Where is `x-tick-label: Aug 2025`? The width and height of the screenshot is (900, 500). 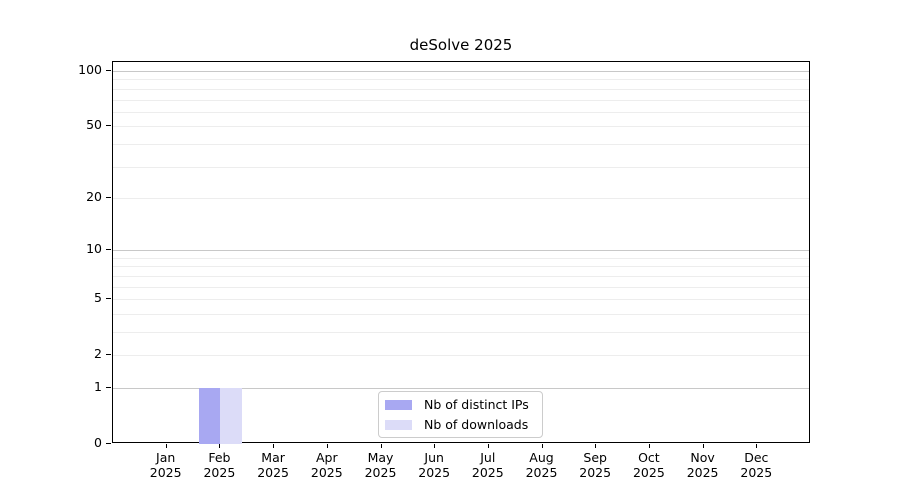 x-tick-label: Aug 2025 is located at coordinates (542, 465).